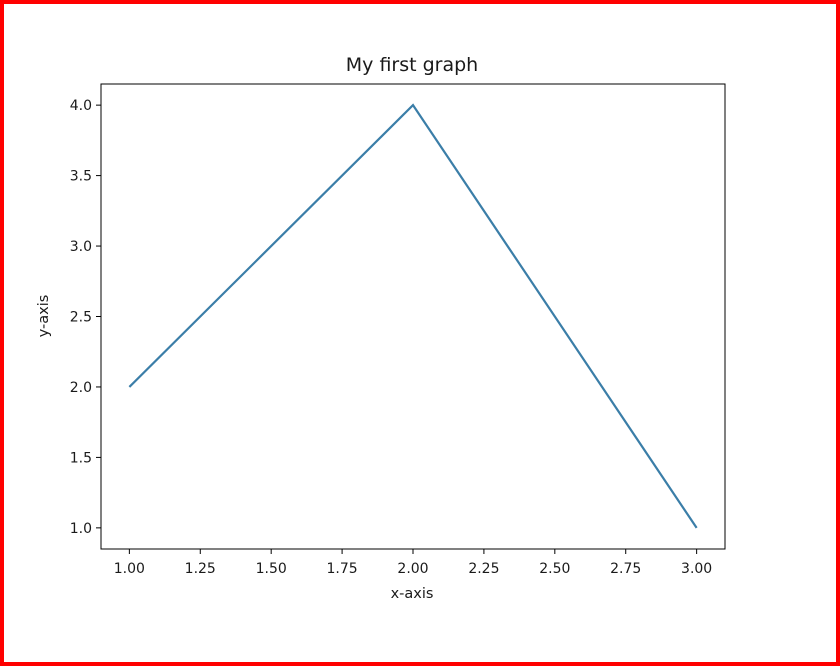 The width and height of the screenshot is (840, 666). I want to click on y-tick-label: 3.0, so click(81, 247).